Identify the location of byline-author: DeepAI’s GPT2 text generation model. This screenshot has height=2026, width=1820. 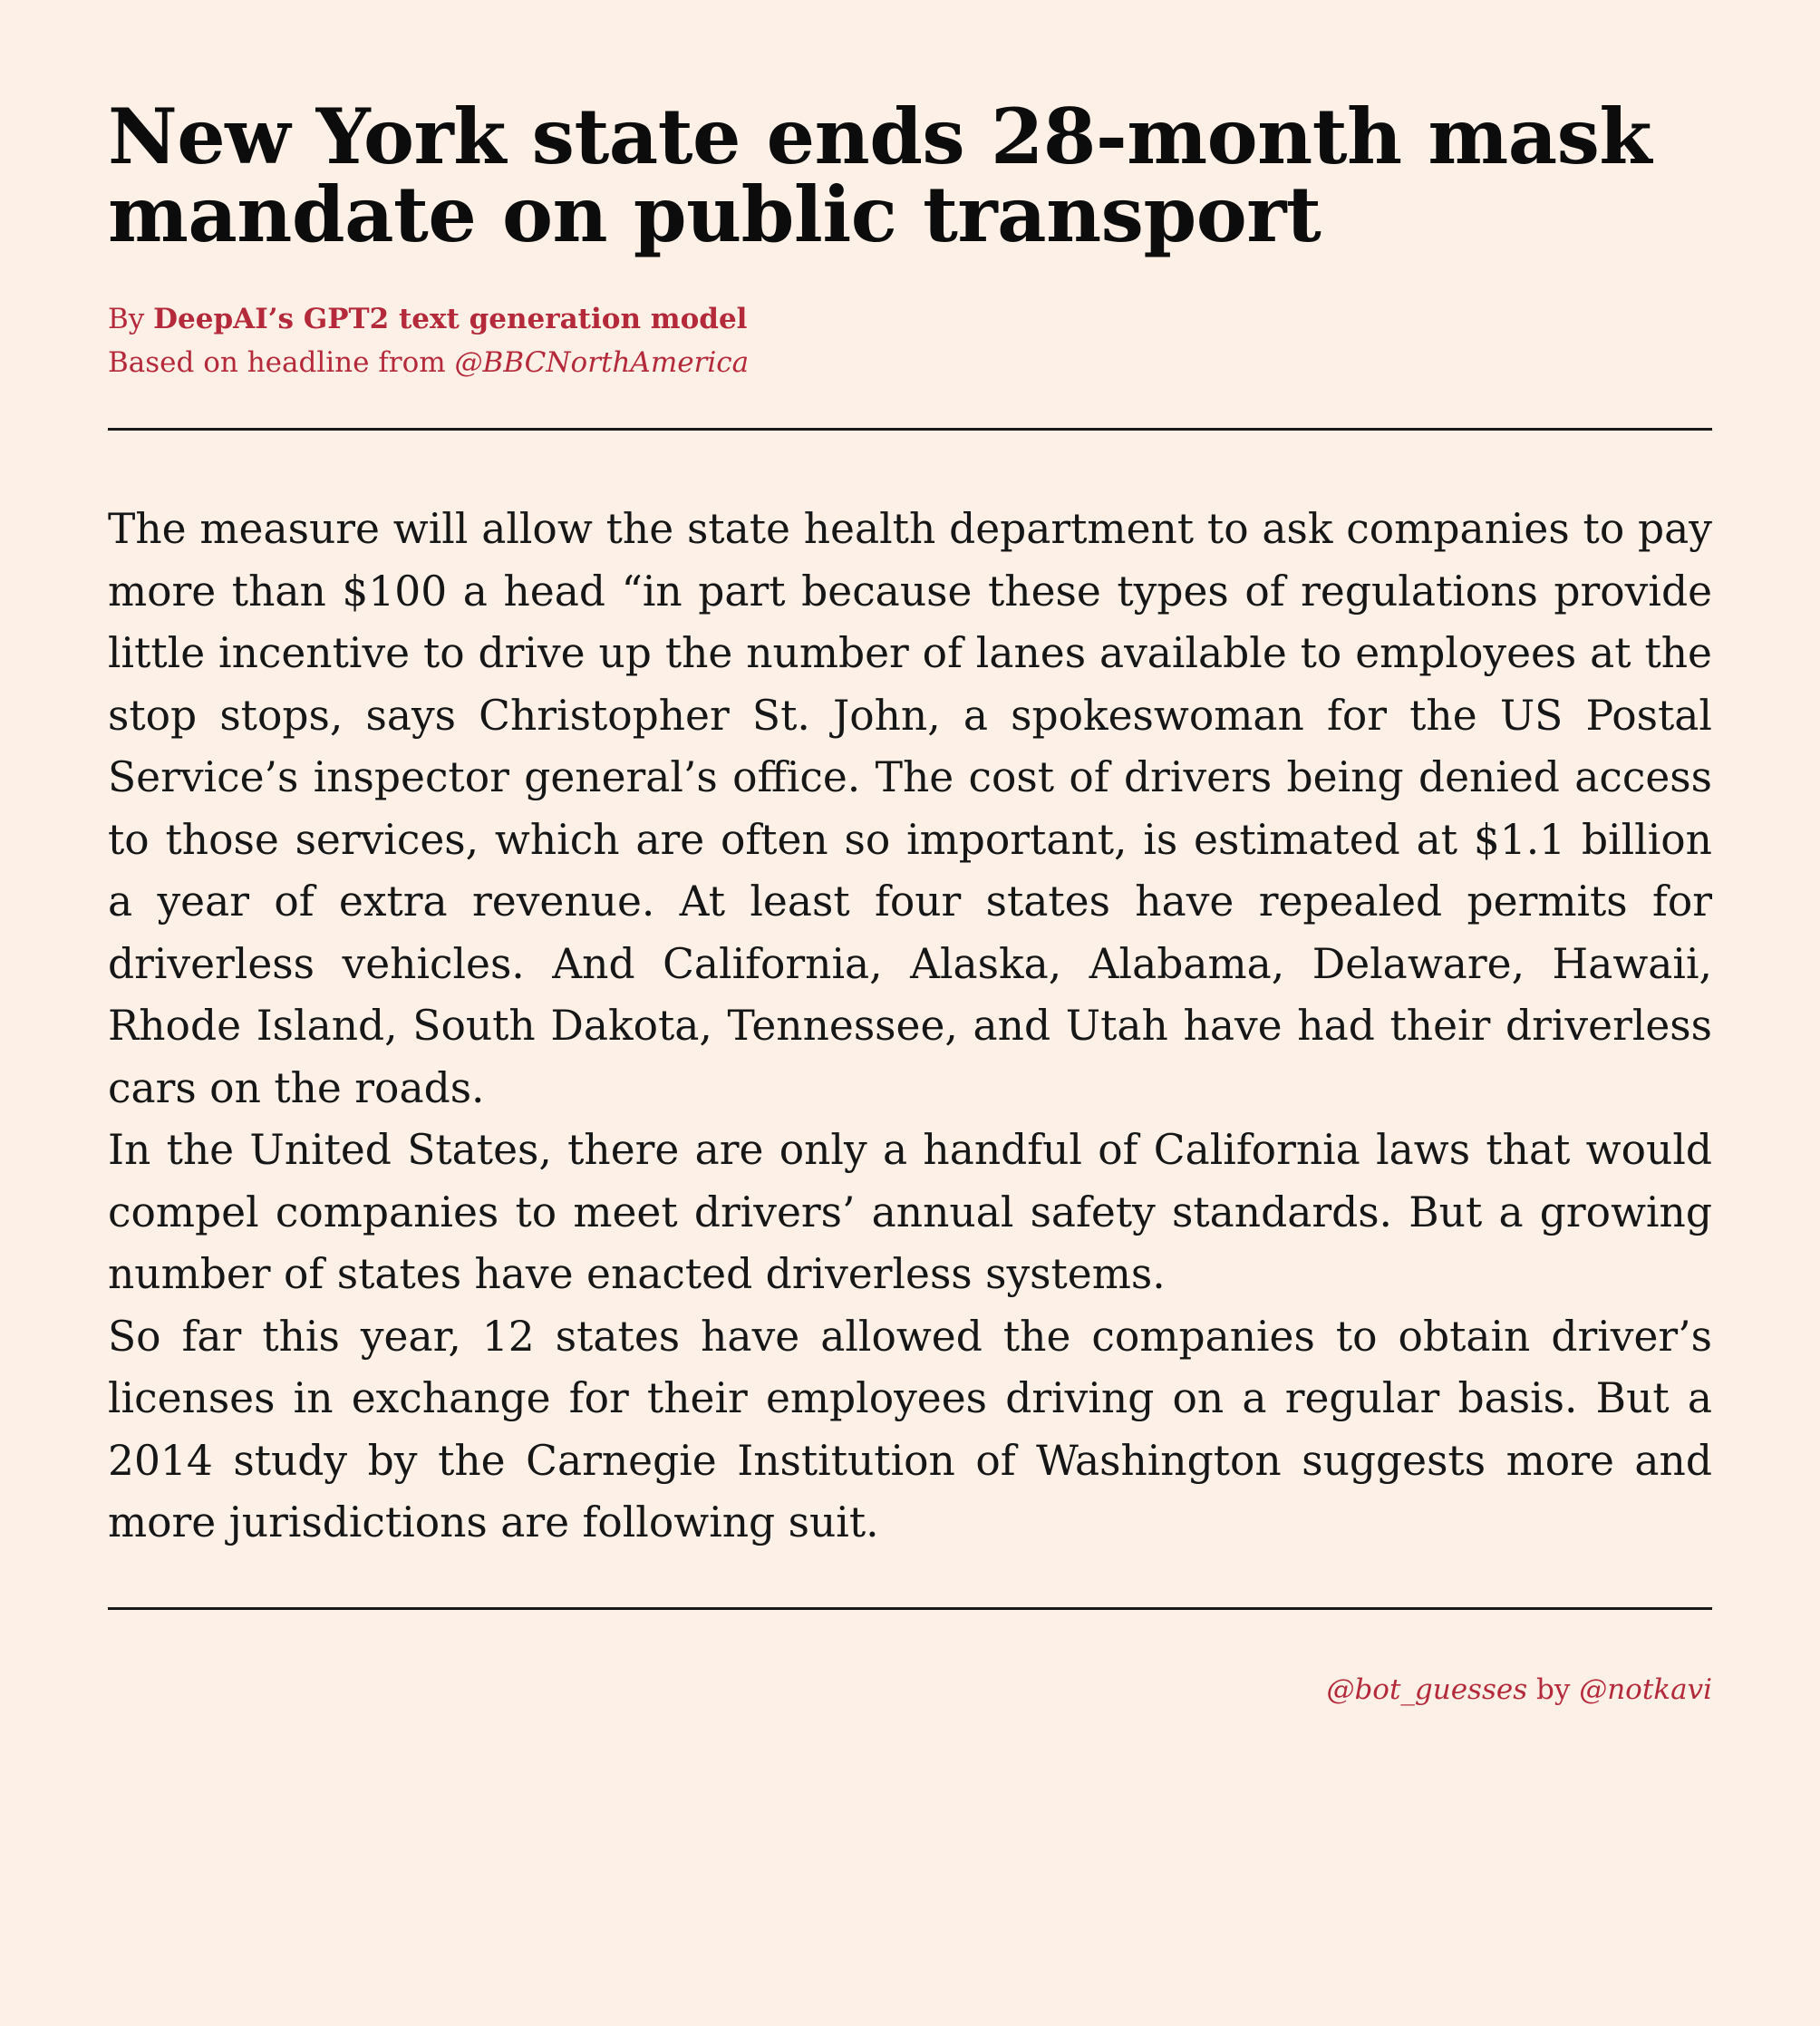
(451, 319).